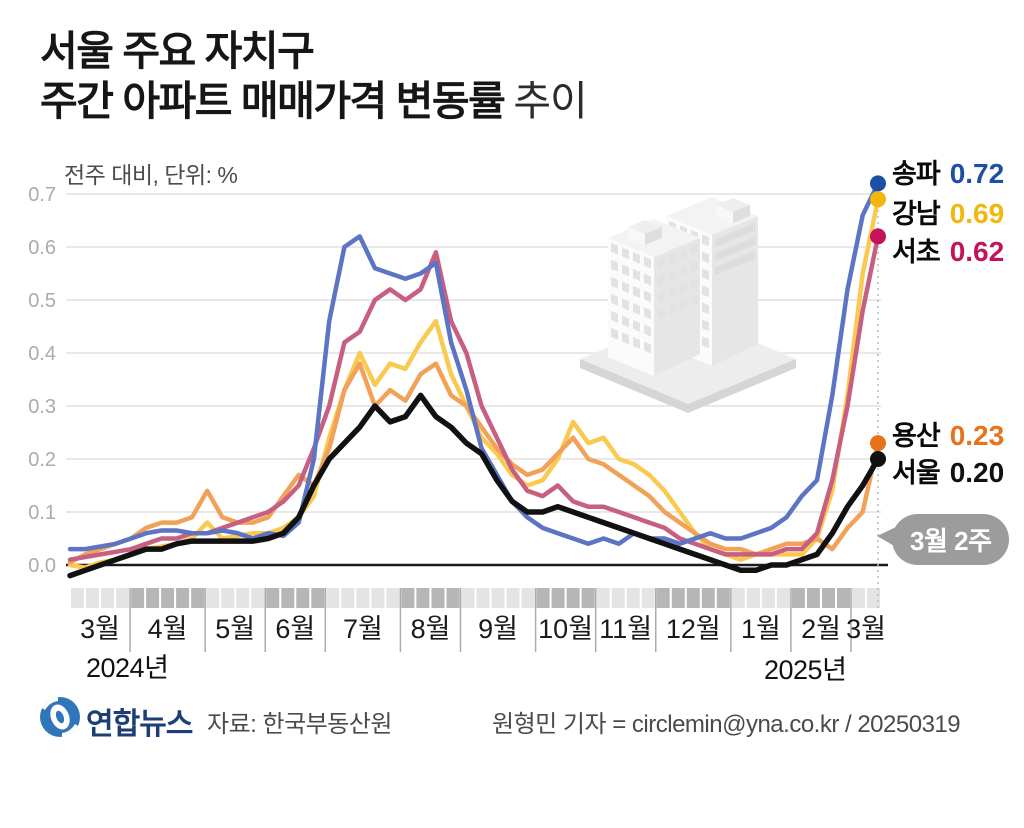  Describe the element at coordinates (139, 724) in the screenshot. I see `yonhap-logo-text: 연합뉴스` at that location.